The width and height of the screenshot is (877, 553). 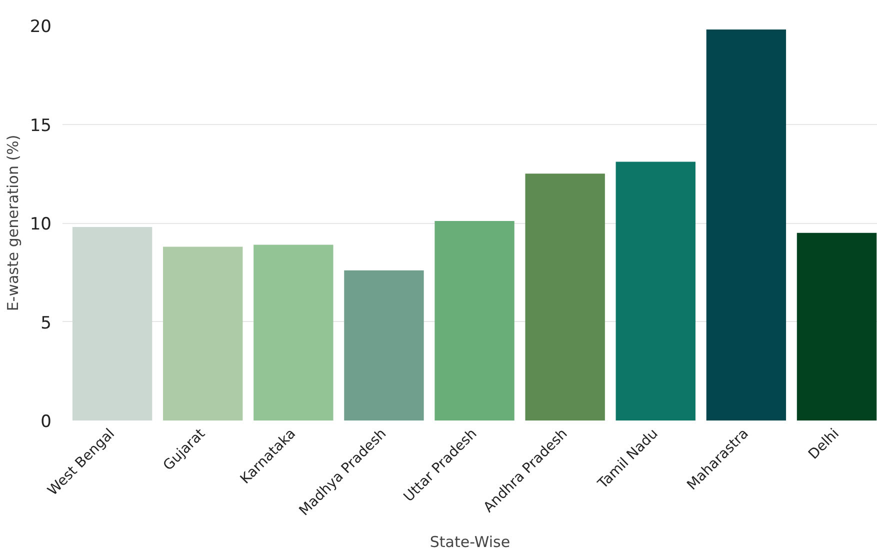 What do you see at coordinates (470, 541) in the screenshot?
I see `x-axis-title: State-Wise` at bounding box center [470, 541].